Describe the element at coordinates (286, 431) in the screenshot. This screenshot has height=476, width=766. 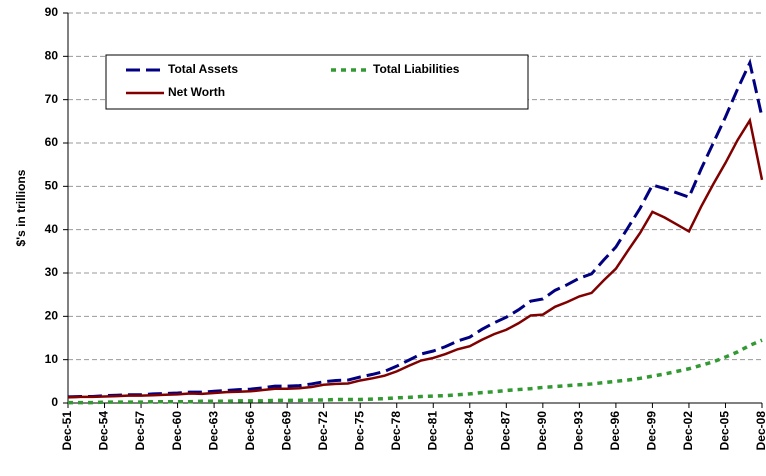
I see `x-tick-label: Dec-69` at that location.